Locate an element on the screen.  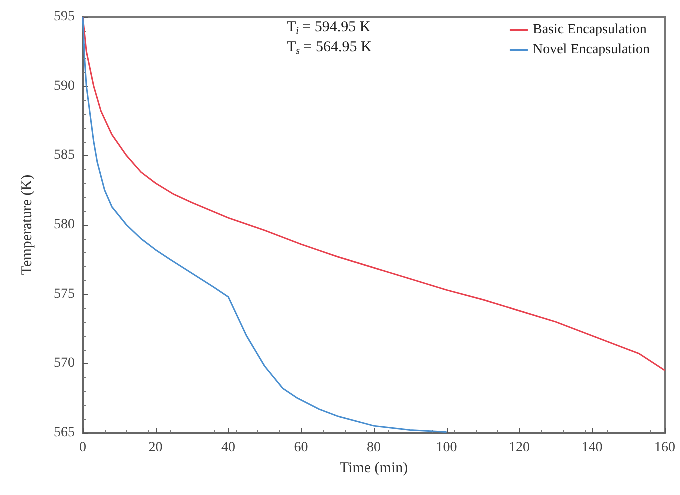
y-tick-label: 585 is located at coordinates (64, 156).